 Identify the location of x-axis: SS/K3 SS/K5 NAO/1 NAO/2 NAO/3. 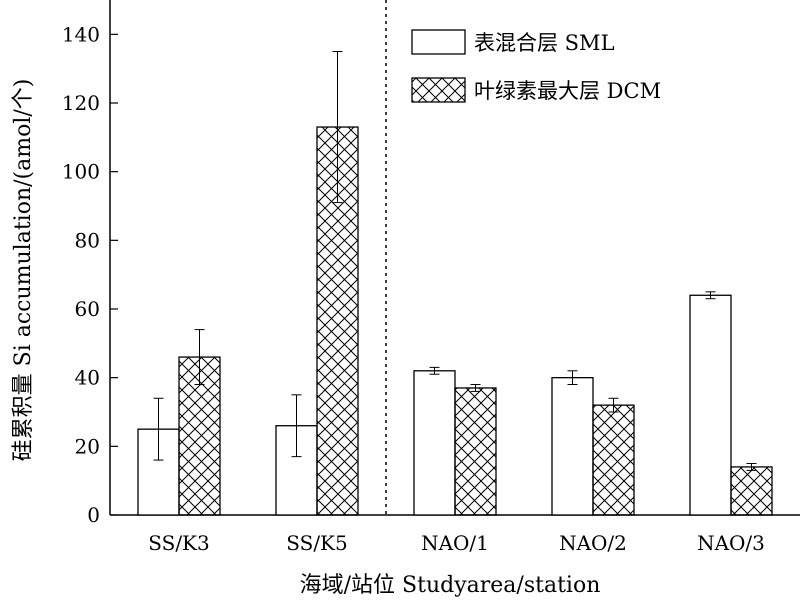
(456, 531).